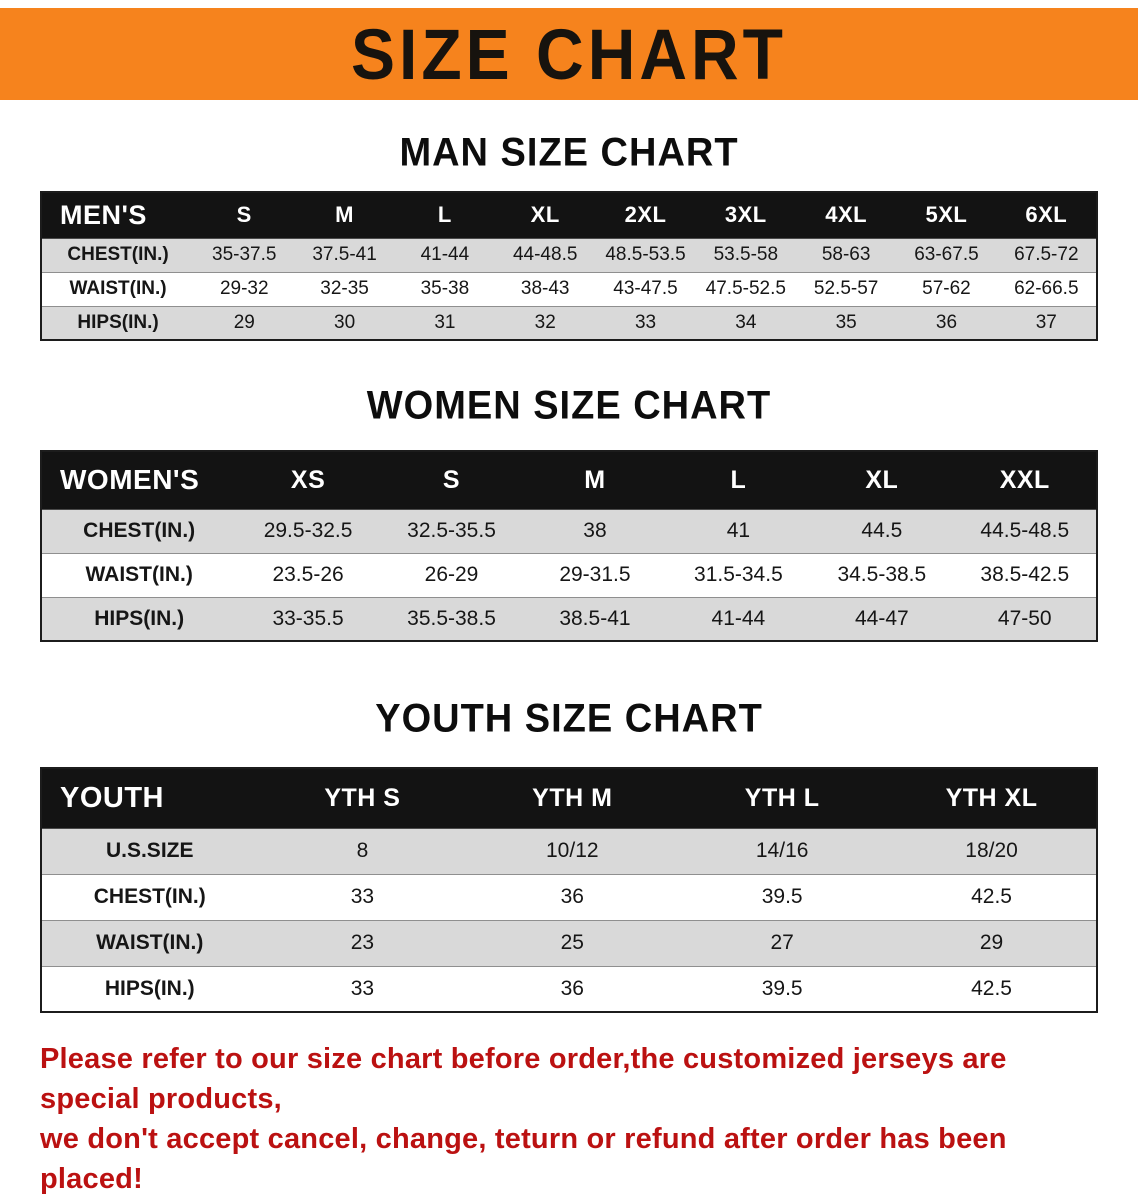 Image resolution: width=1138 pixels, height=1199 pixels. I want to click on women-size-column-header: XXL, so click(1025, 480).